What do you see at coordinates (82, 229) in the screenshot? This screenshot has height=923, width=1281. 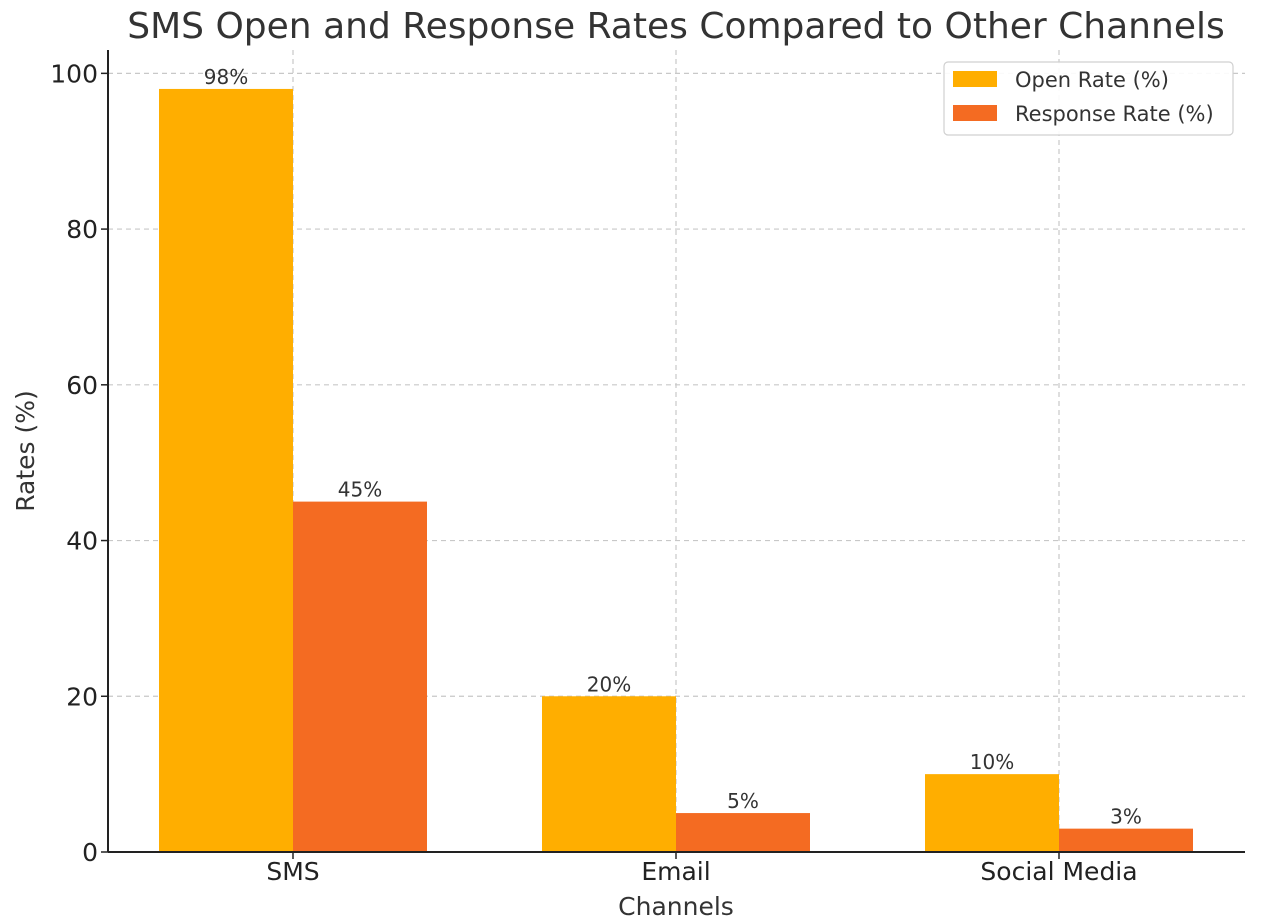 I see `y-tick-label-80: 80` at bounding box center [82, 229].